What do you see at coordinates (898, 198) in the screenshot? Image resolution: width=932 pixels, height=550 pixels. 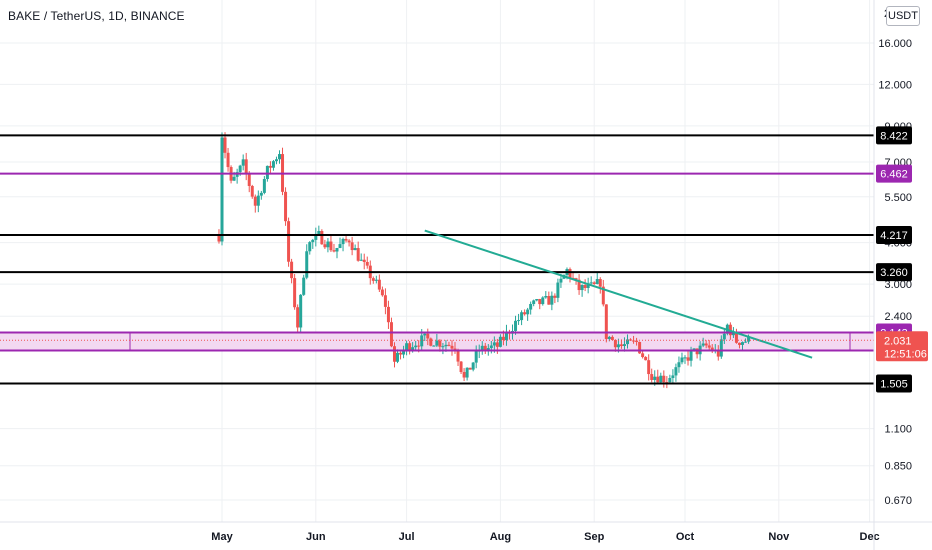 I see `y-tick-label: 5.500` at bounding box center [898, 198].